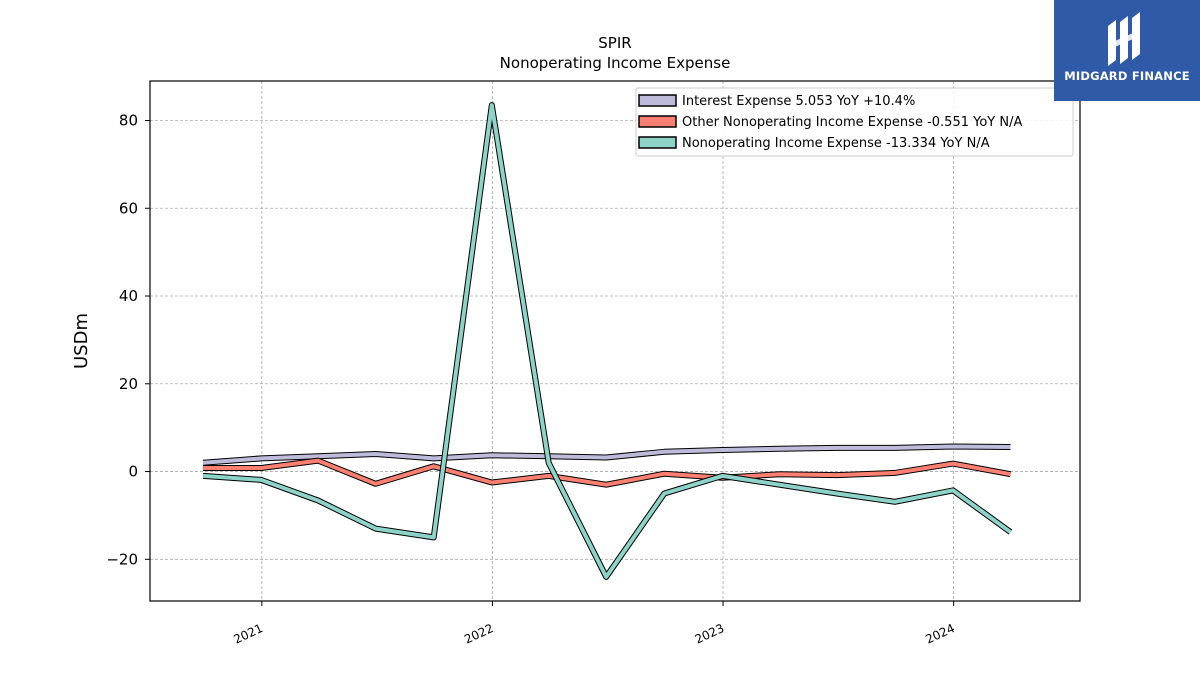  I want to click on chart-subtitle: Nonoperating Income Expense, so click(615, 63).